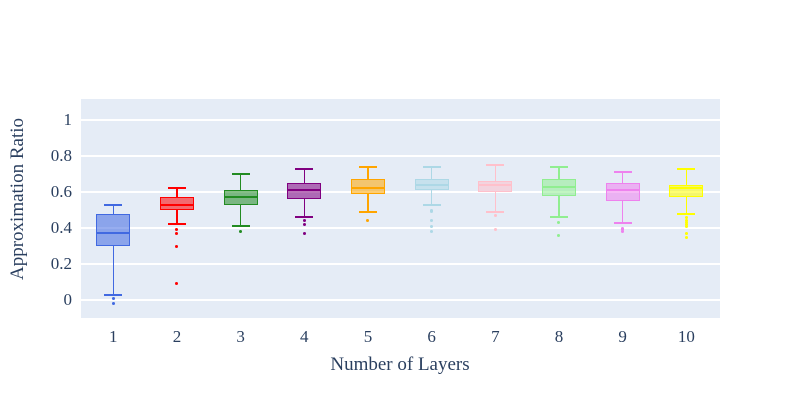 This screenshot has height=400, width=800. Describe the element at coordinates (431, 336) in the screenshot. I see `x-tick-label: 6` at that location.